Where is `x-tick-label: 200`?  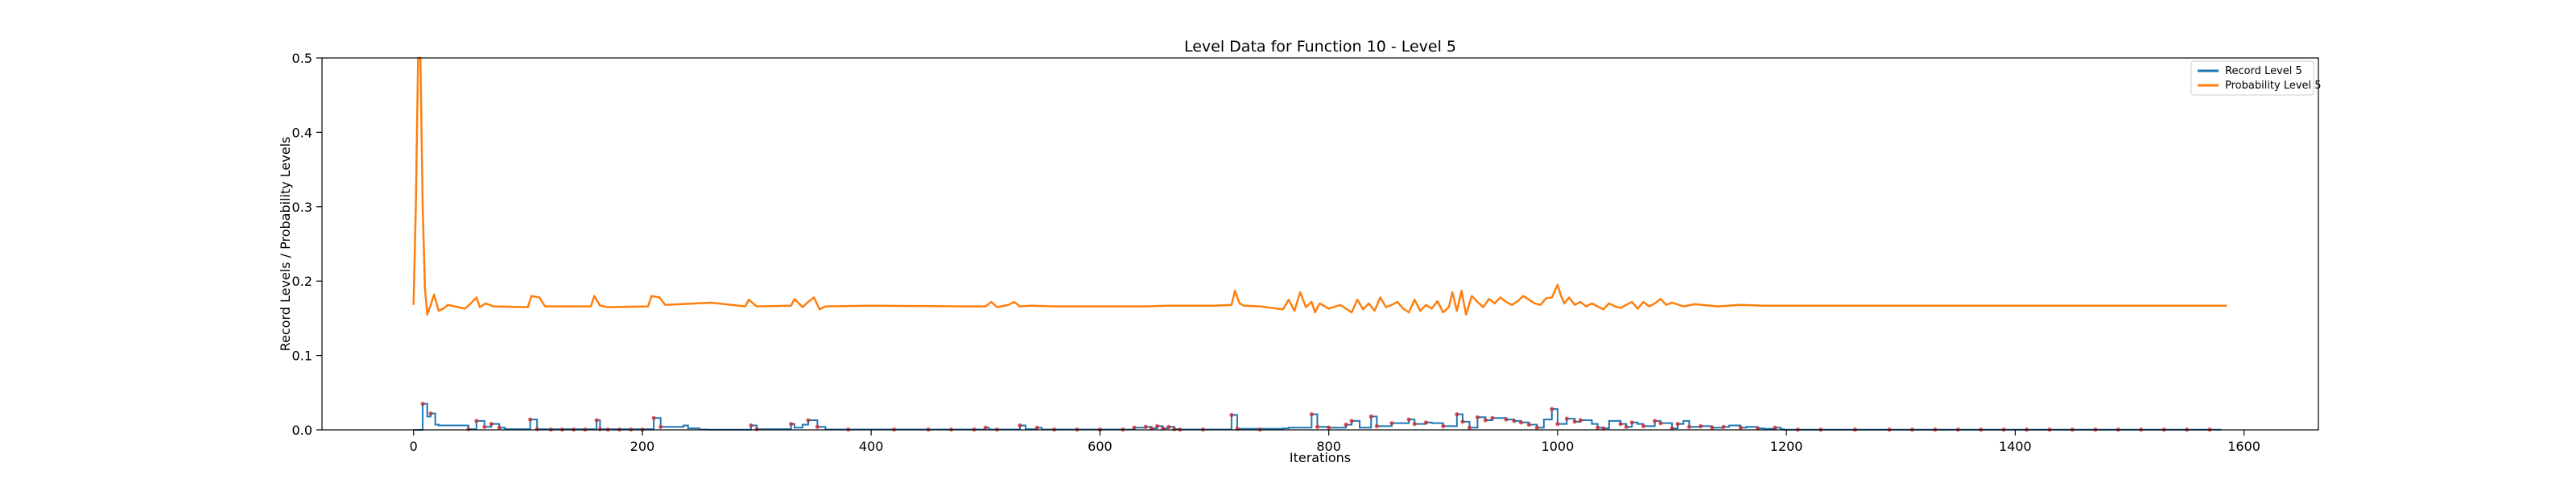 x-tick-label: 200 is located at coordinates (642, 446).